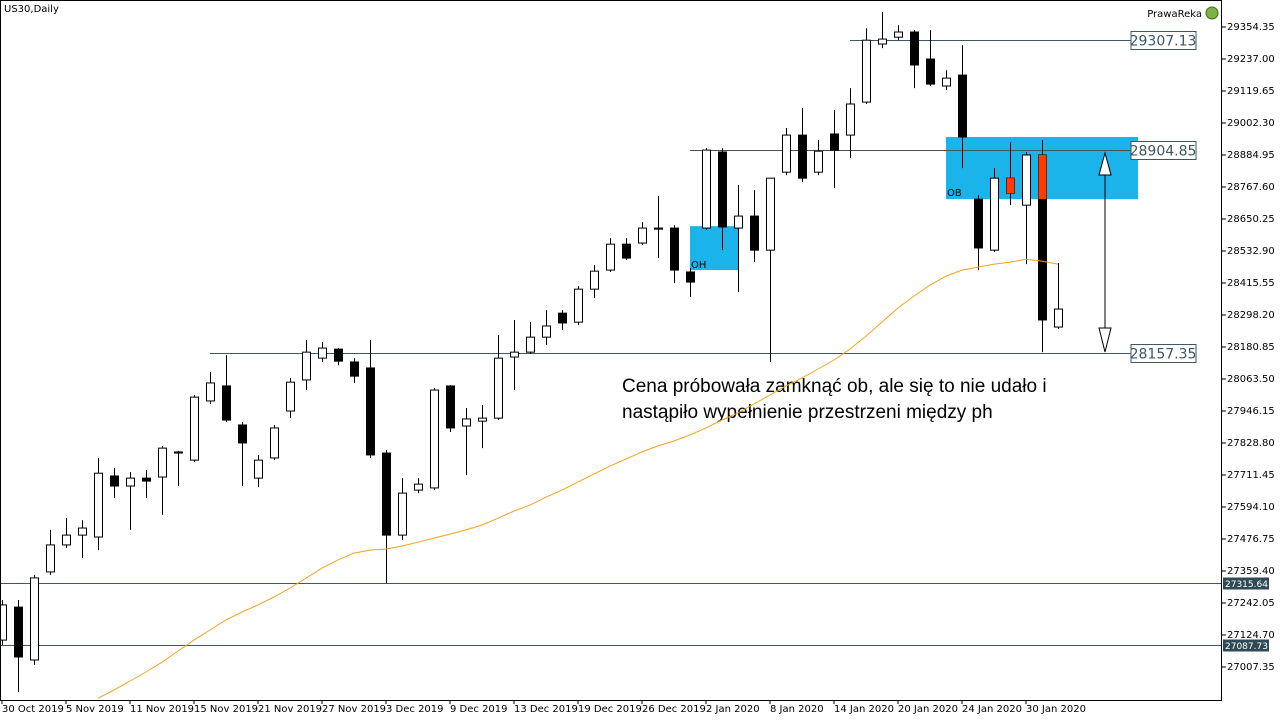 Image resolution: width=1280 pixels, height=720 pixels. I want to click on price-label: 27315.64, so click(1246, 585).